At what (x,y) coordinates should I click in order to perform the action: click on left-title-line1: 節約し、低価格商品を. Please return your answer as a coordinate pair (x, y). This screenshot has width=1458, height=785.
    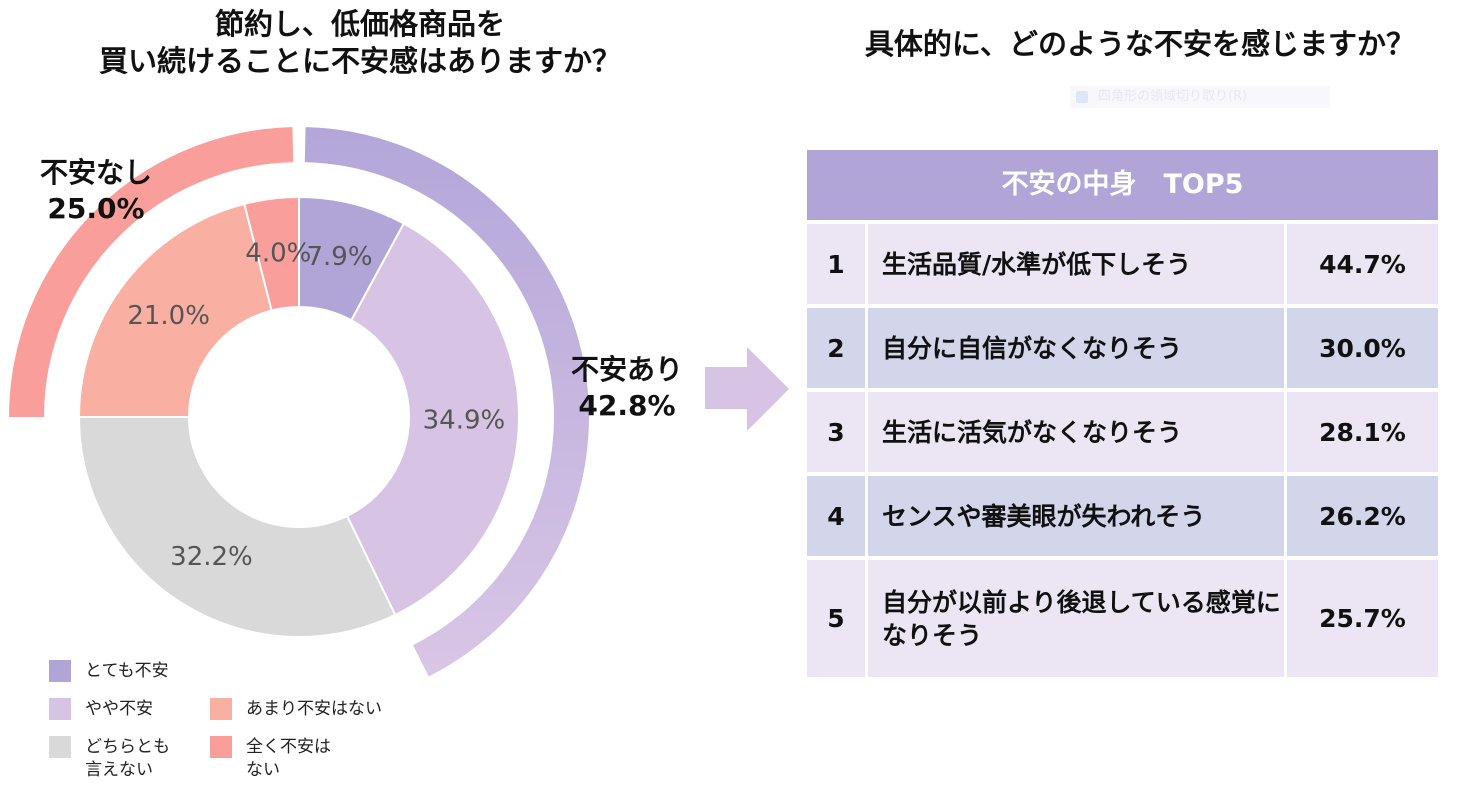
    Looking at the image, I should click on (359, 24).